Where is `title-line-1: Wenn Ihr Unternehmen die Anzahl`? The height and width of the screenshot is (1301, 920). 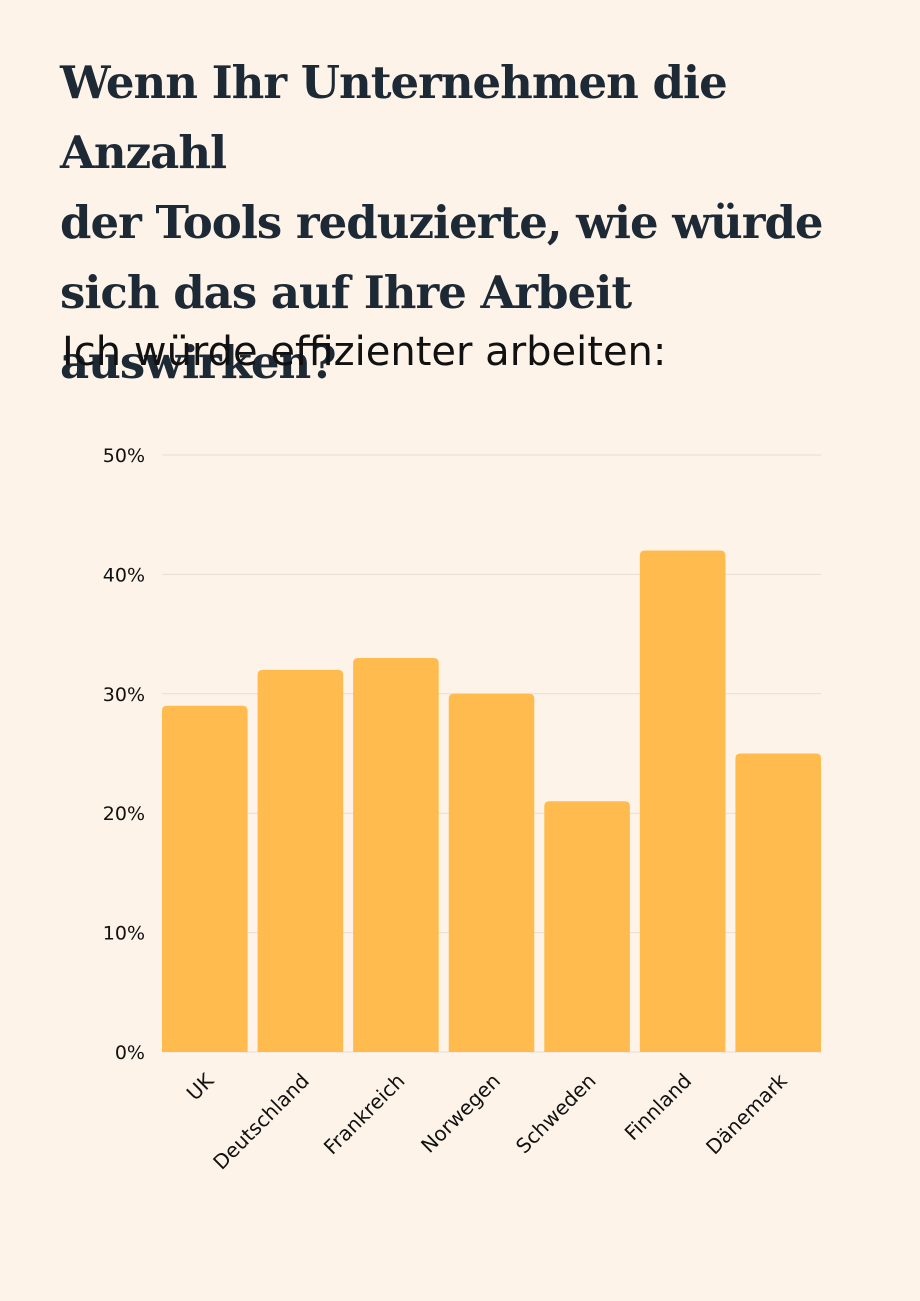 title-line-1: Wenn Ihr Unternehmen die Anzahl is located at coordinates (394, 117).